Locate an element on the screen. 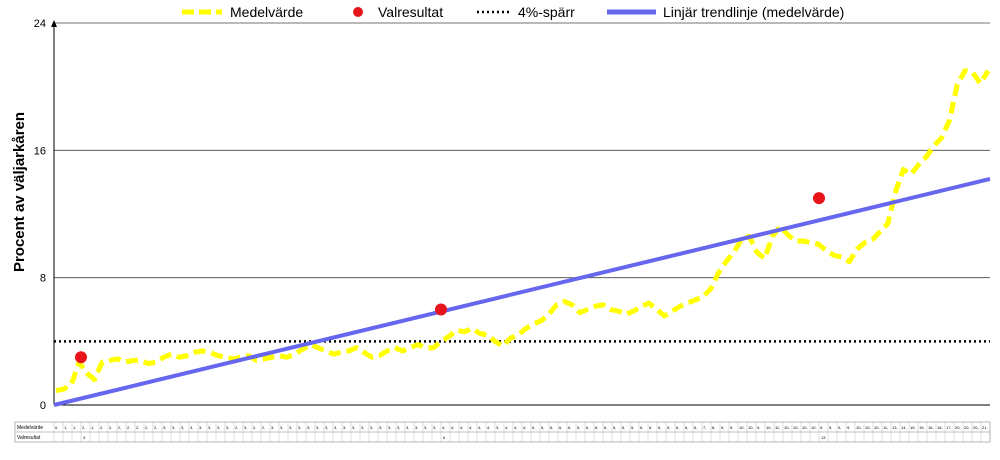 This screenshot has width=1000, height=460. table-cell: 13 is located at coordinates (823, 437).